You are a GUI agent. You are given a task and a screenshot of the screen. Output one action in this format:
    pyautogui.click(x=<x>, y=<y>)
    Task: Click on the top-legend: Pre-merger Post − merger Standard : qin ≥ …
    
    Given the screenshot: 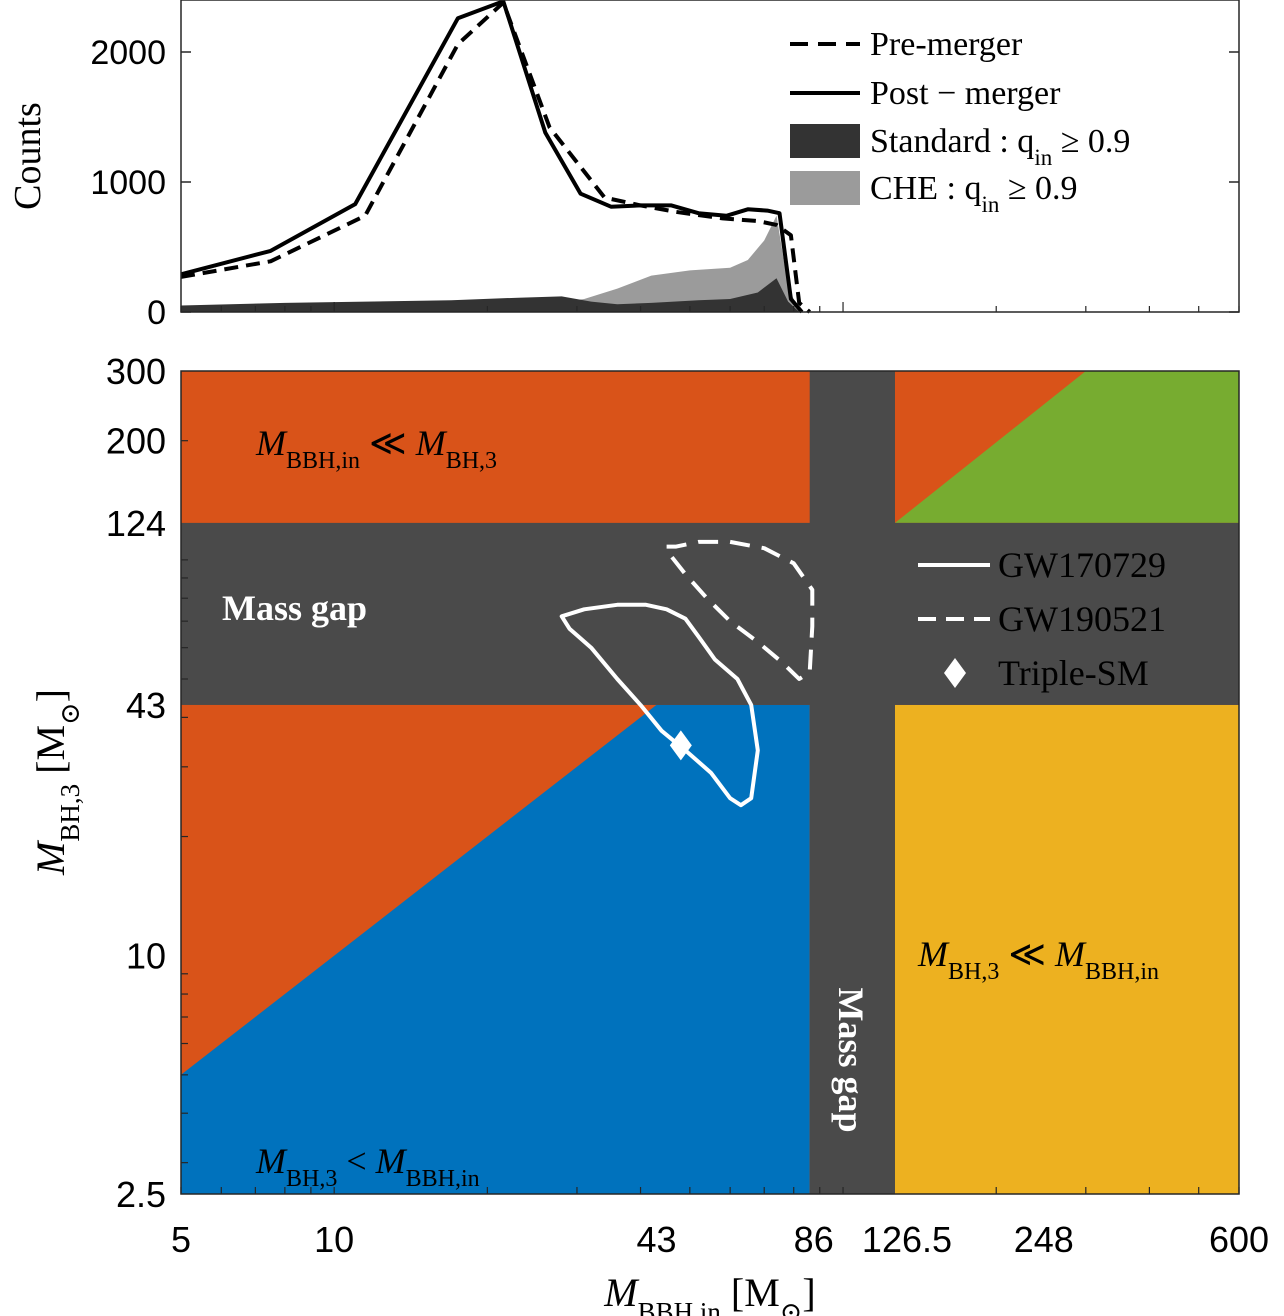 What is the action you would take?
    pyautogui.click(x=960, y=121)
    